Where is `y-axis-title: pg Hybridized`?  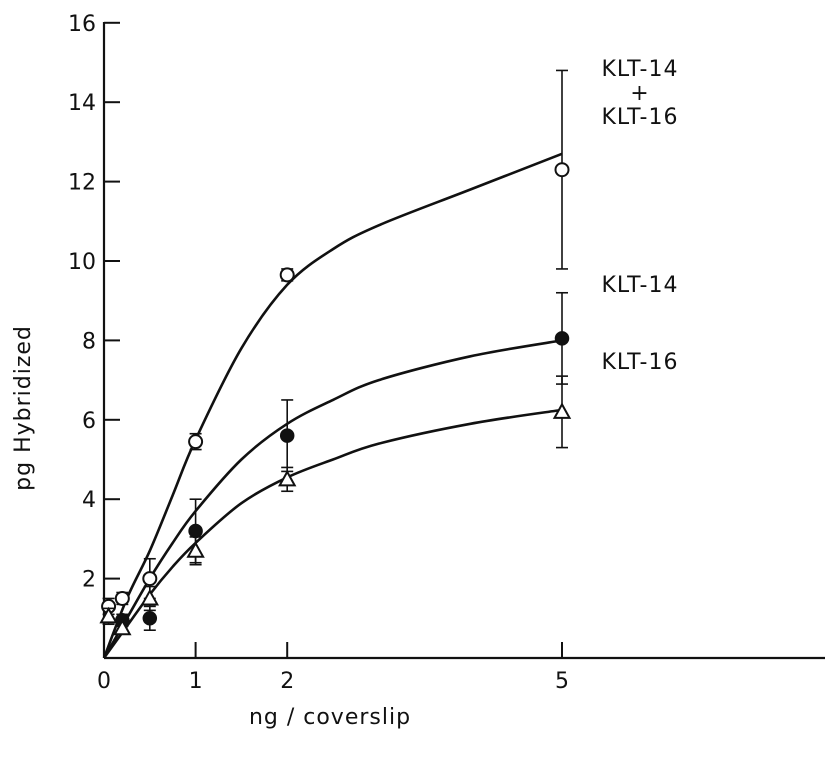 y-axis-title: pg Hybridized is located at coordinates (23, 408).